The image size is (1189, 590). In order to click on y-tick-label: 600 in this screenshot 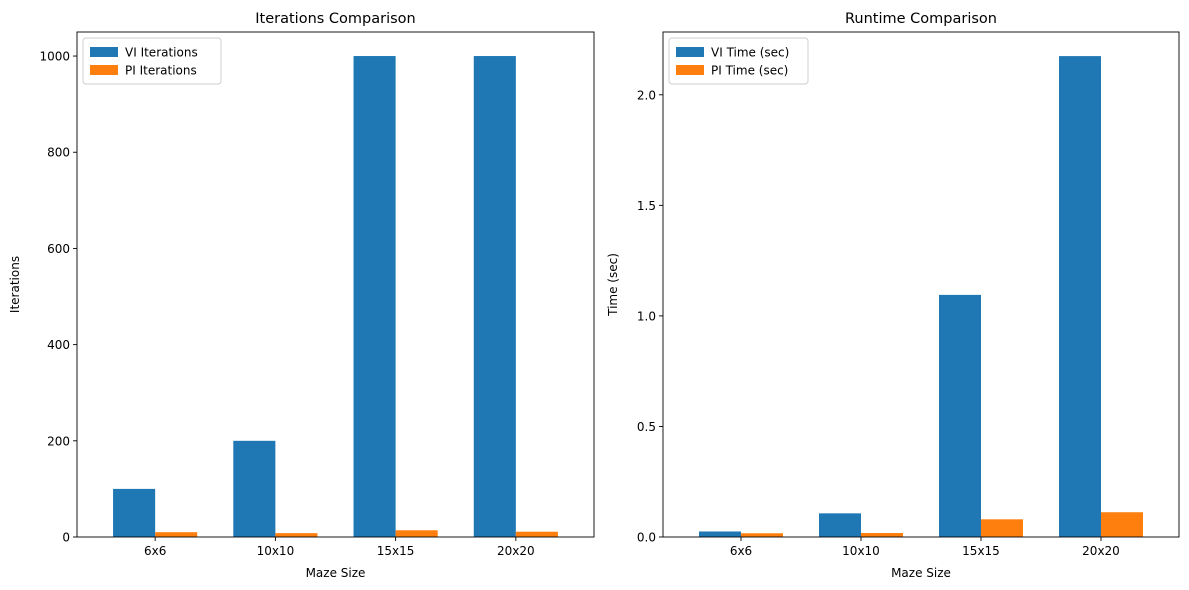, I will do `click(58, 249)`.